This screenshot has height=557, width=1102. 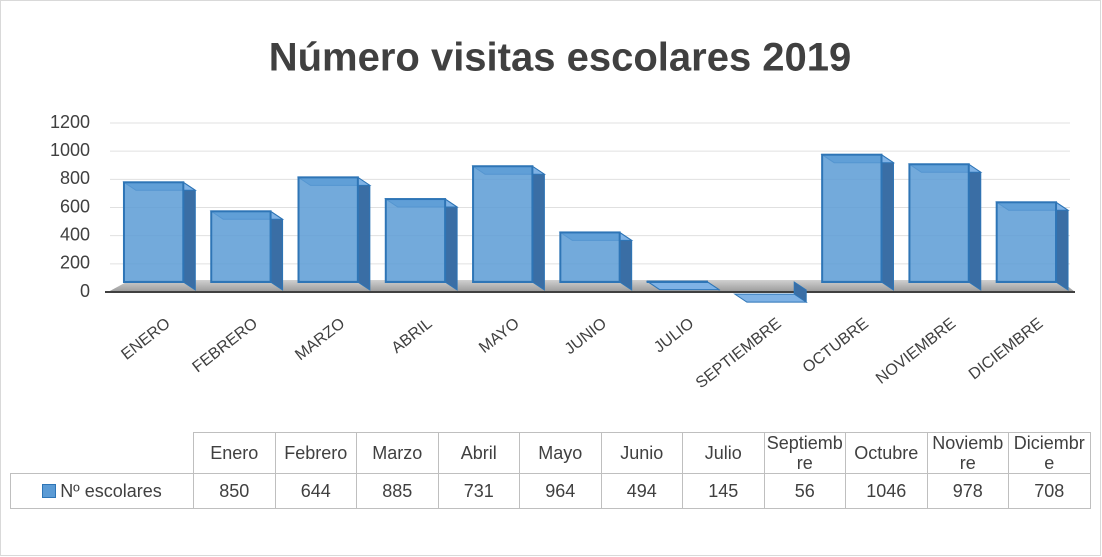 I want to click on header-cell: Abril, so click(x=478, y=453).